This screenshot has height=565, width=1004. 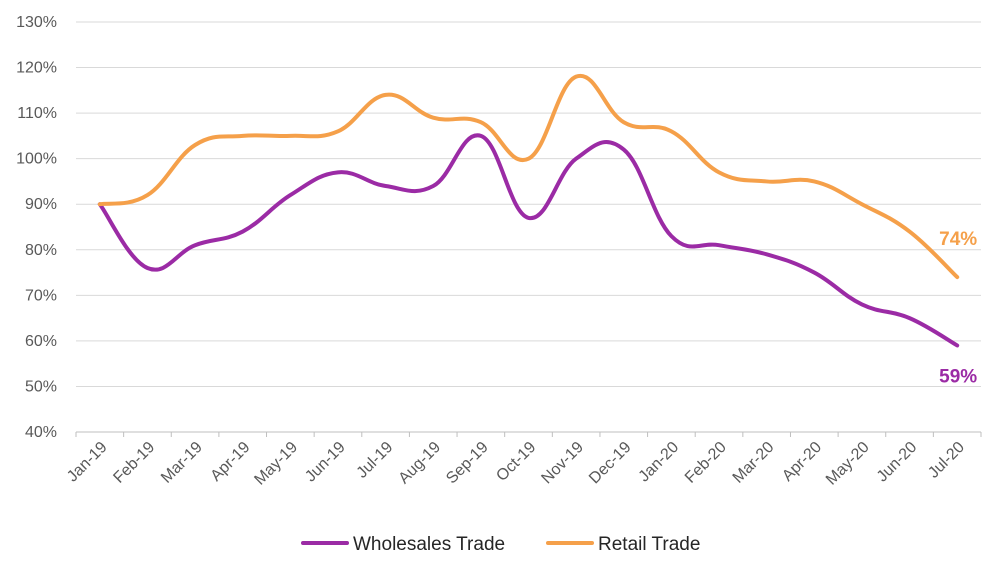 I want to click on x-tick-label: Oct-19, so click(x=516, y=462).